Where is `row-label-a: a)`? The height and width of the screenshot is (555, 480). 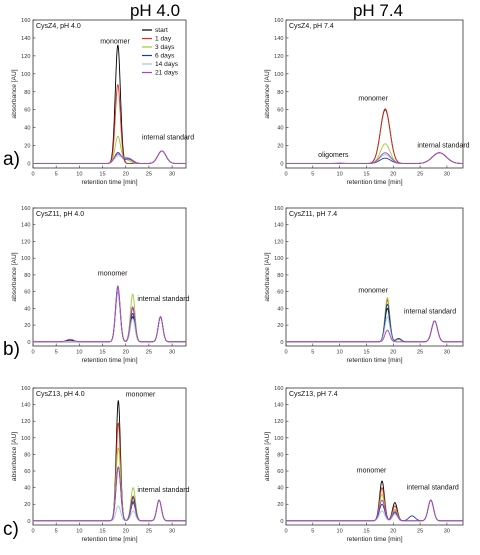
row-label-a: a) is located at coordinates (11, 159).